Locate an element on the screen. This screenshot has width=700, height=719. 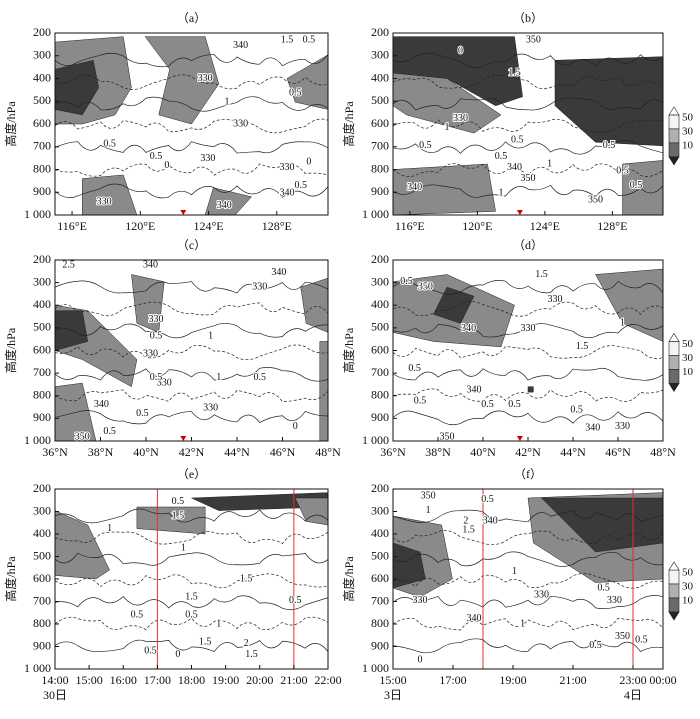
contour-label: 2 is located at coordinates (465, 521).